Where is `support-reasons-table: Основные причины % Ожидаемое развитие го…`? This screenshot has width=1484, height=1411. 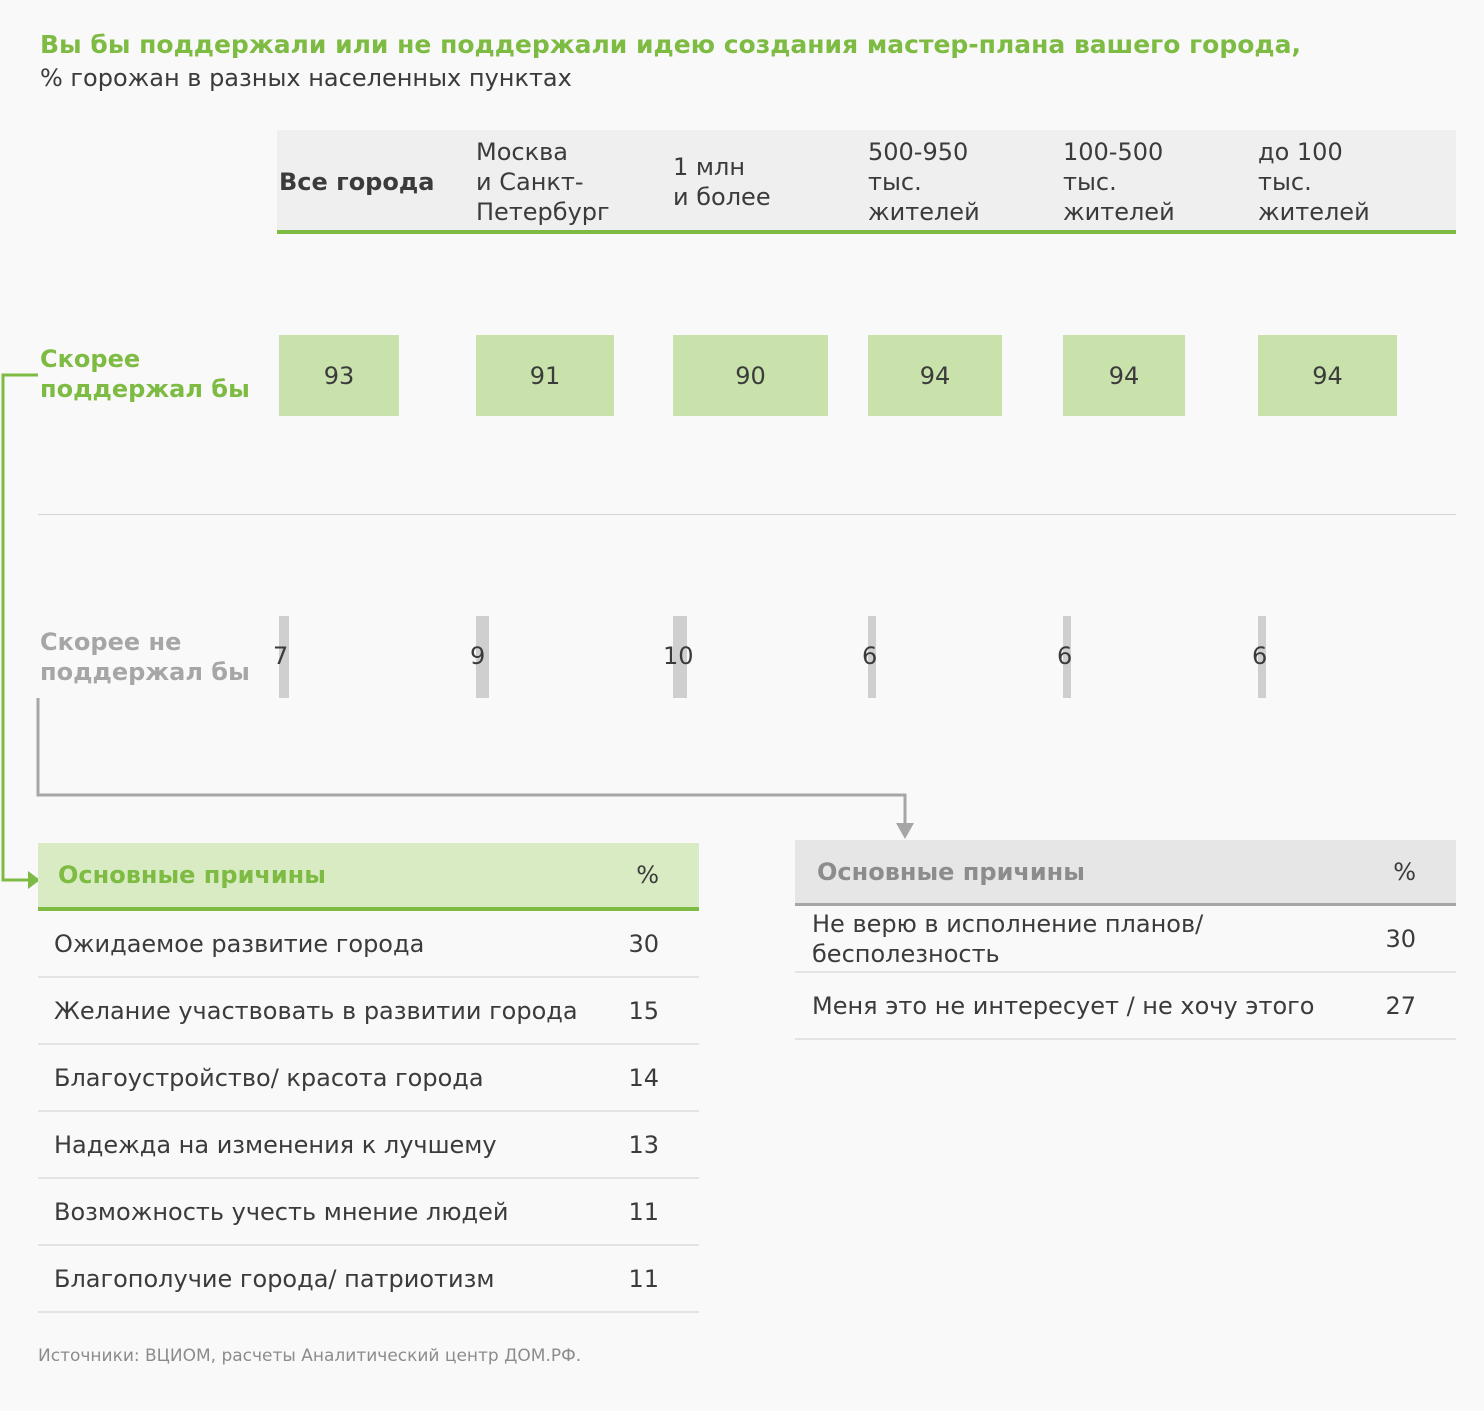
support-reasons-table: Основные причины % Ожидаемое развитие го… is located at coordinates (368, 1078).